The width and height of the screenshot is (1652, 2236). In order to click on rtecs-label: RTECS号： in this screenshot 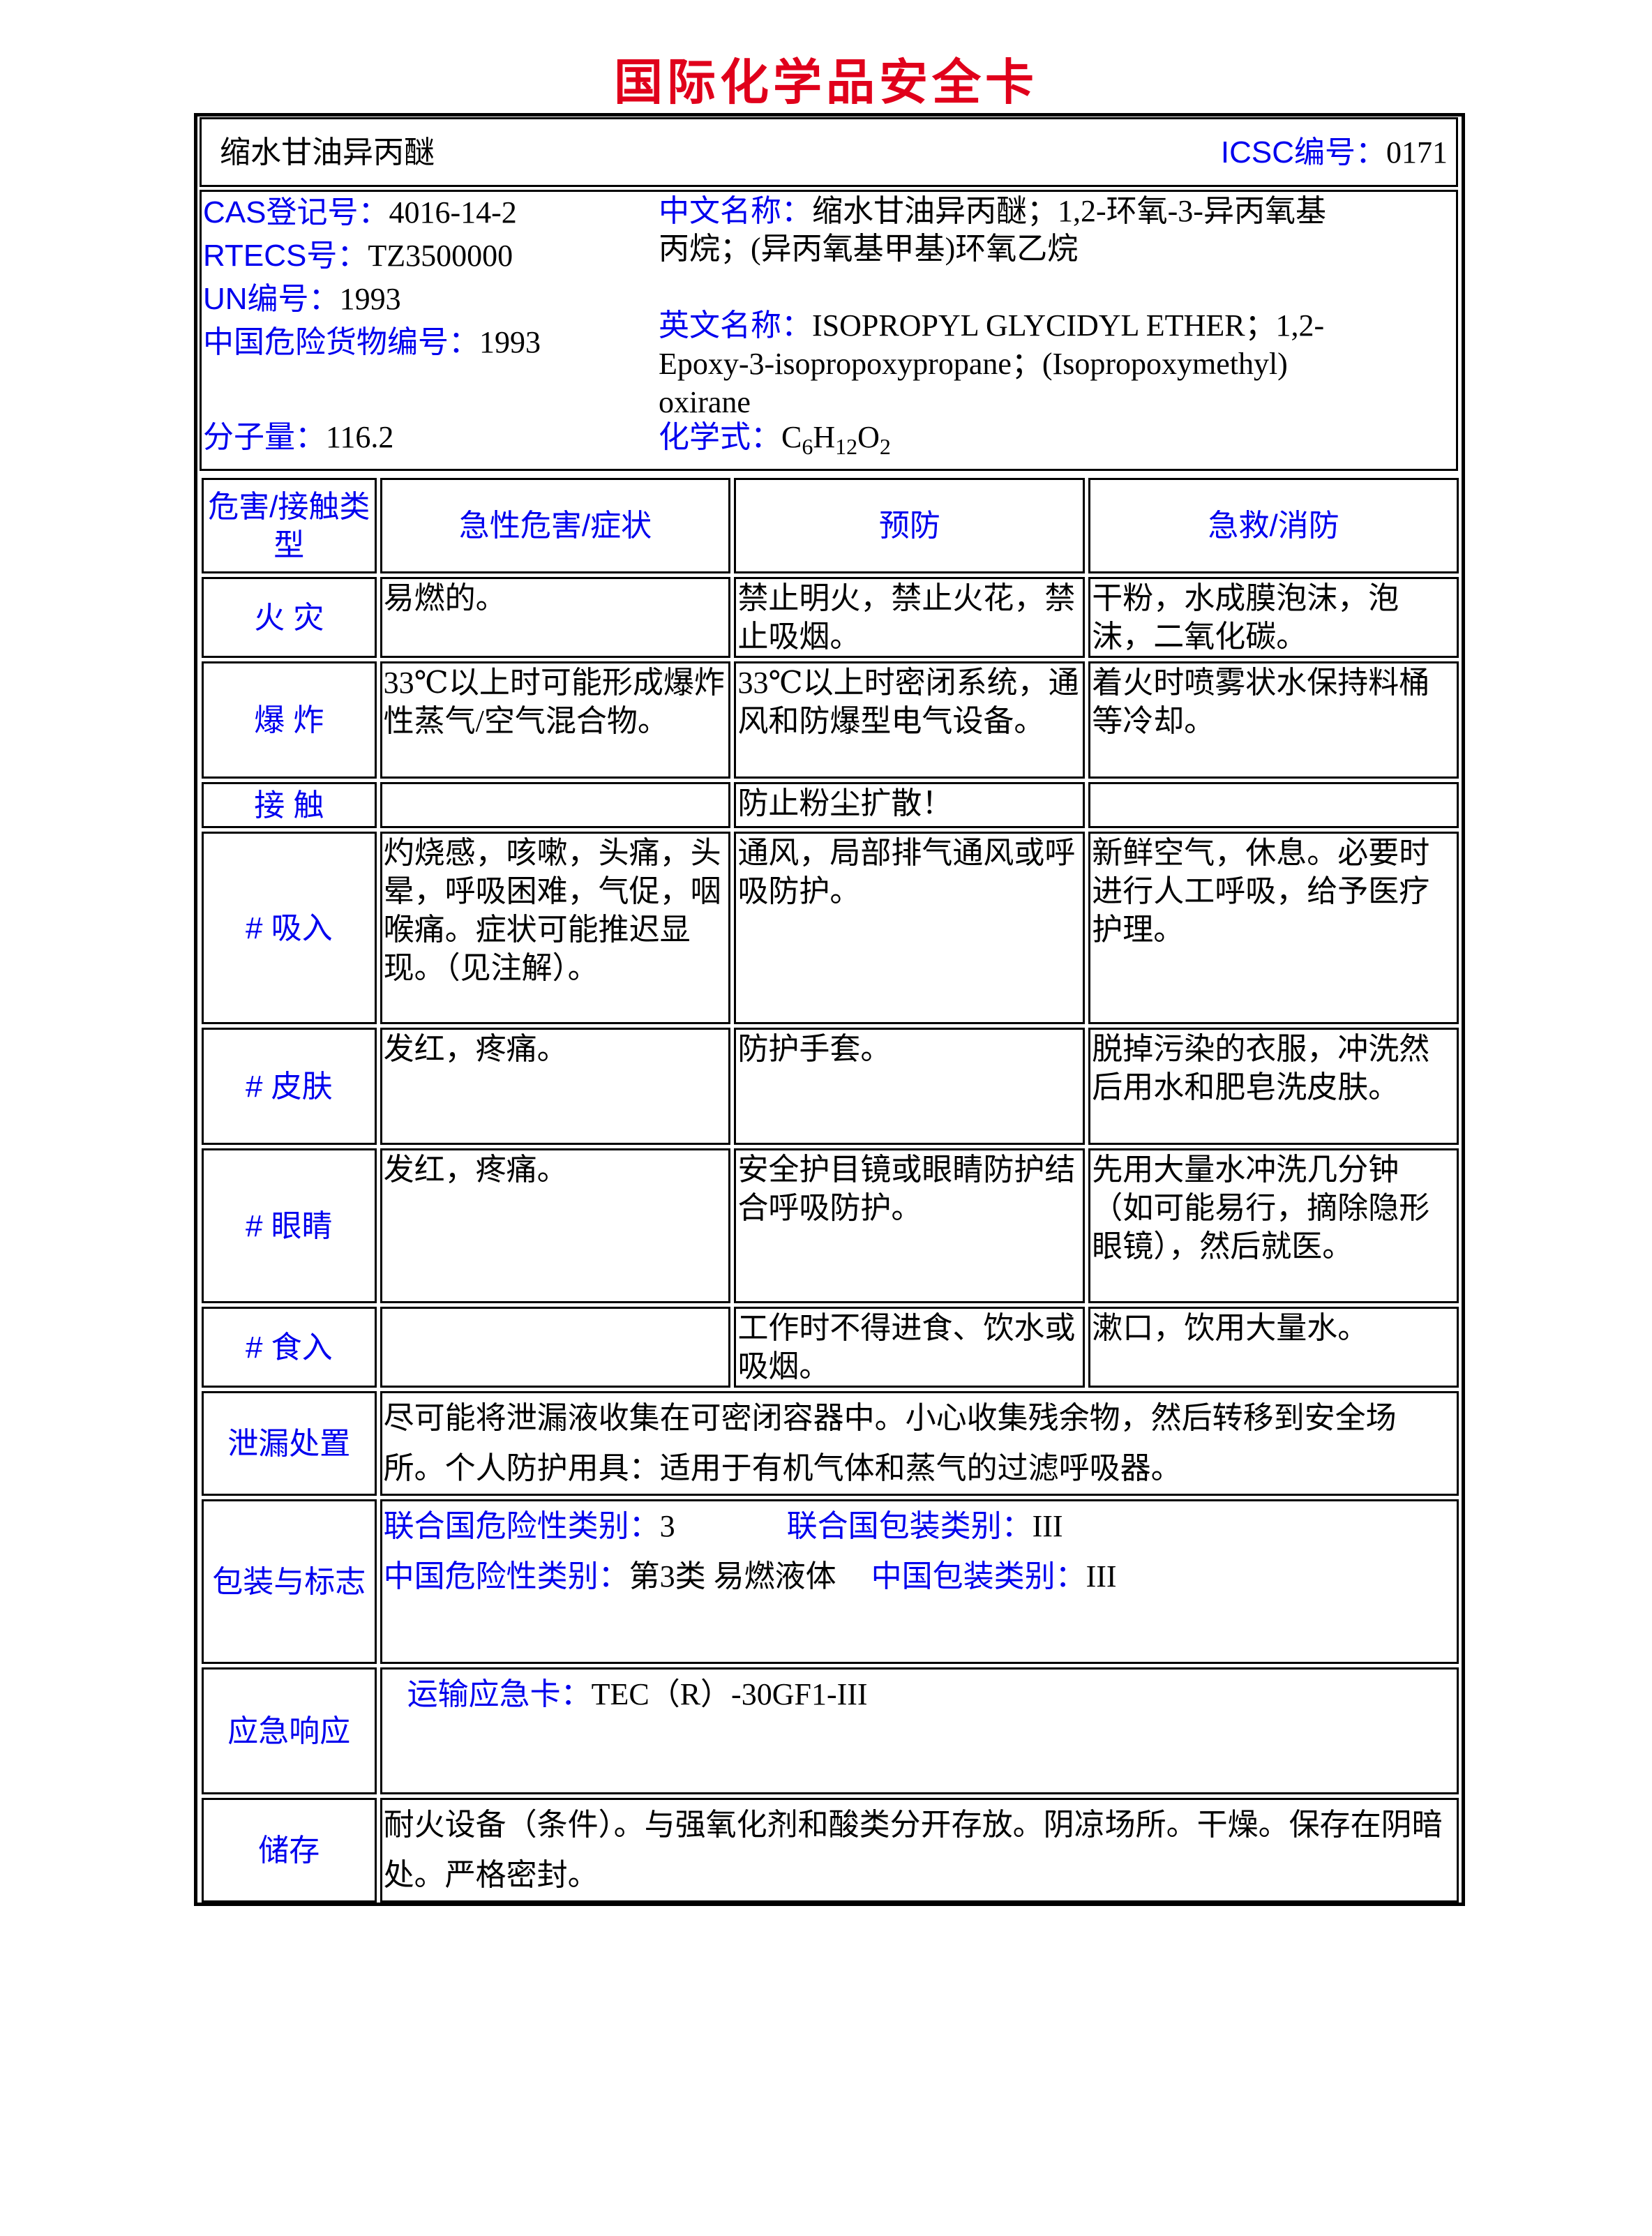, I will do `click(285, 256)`.